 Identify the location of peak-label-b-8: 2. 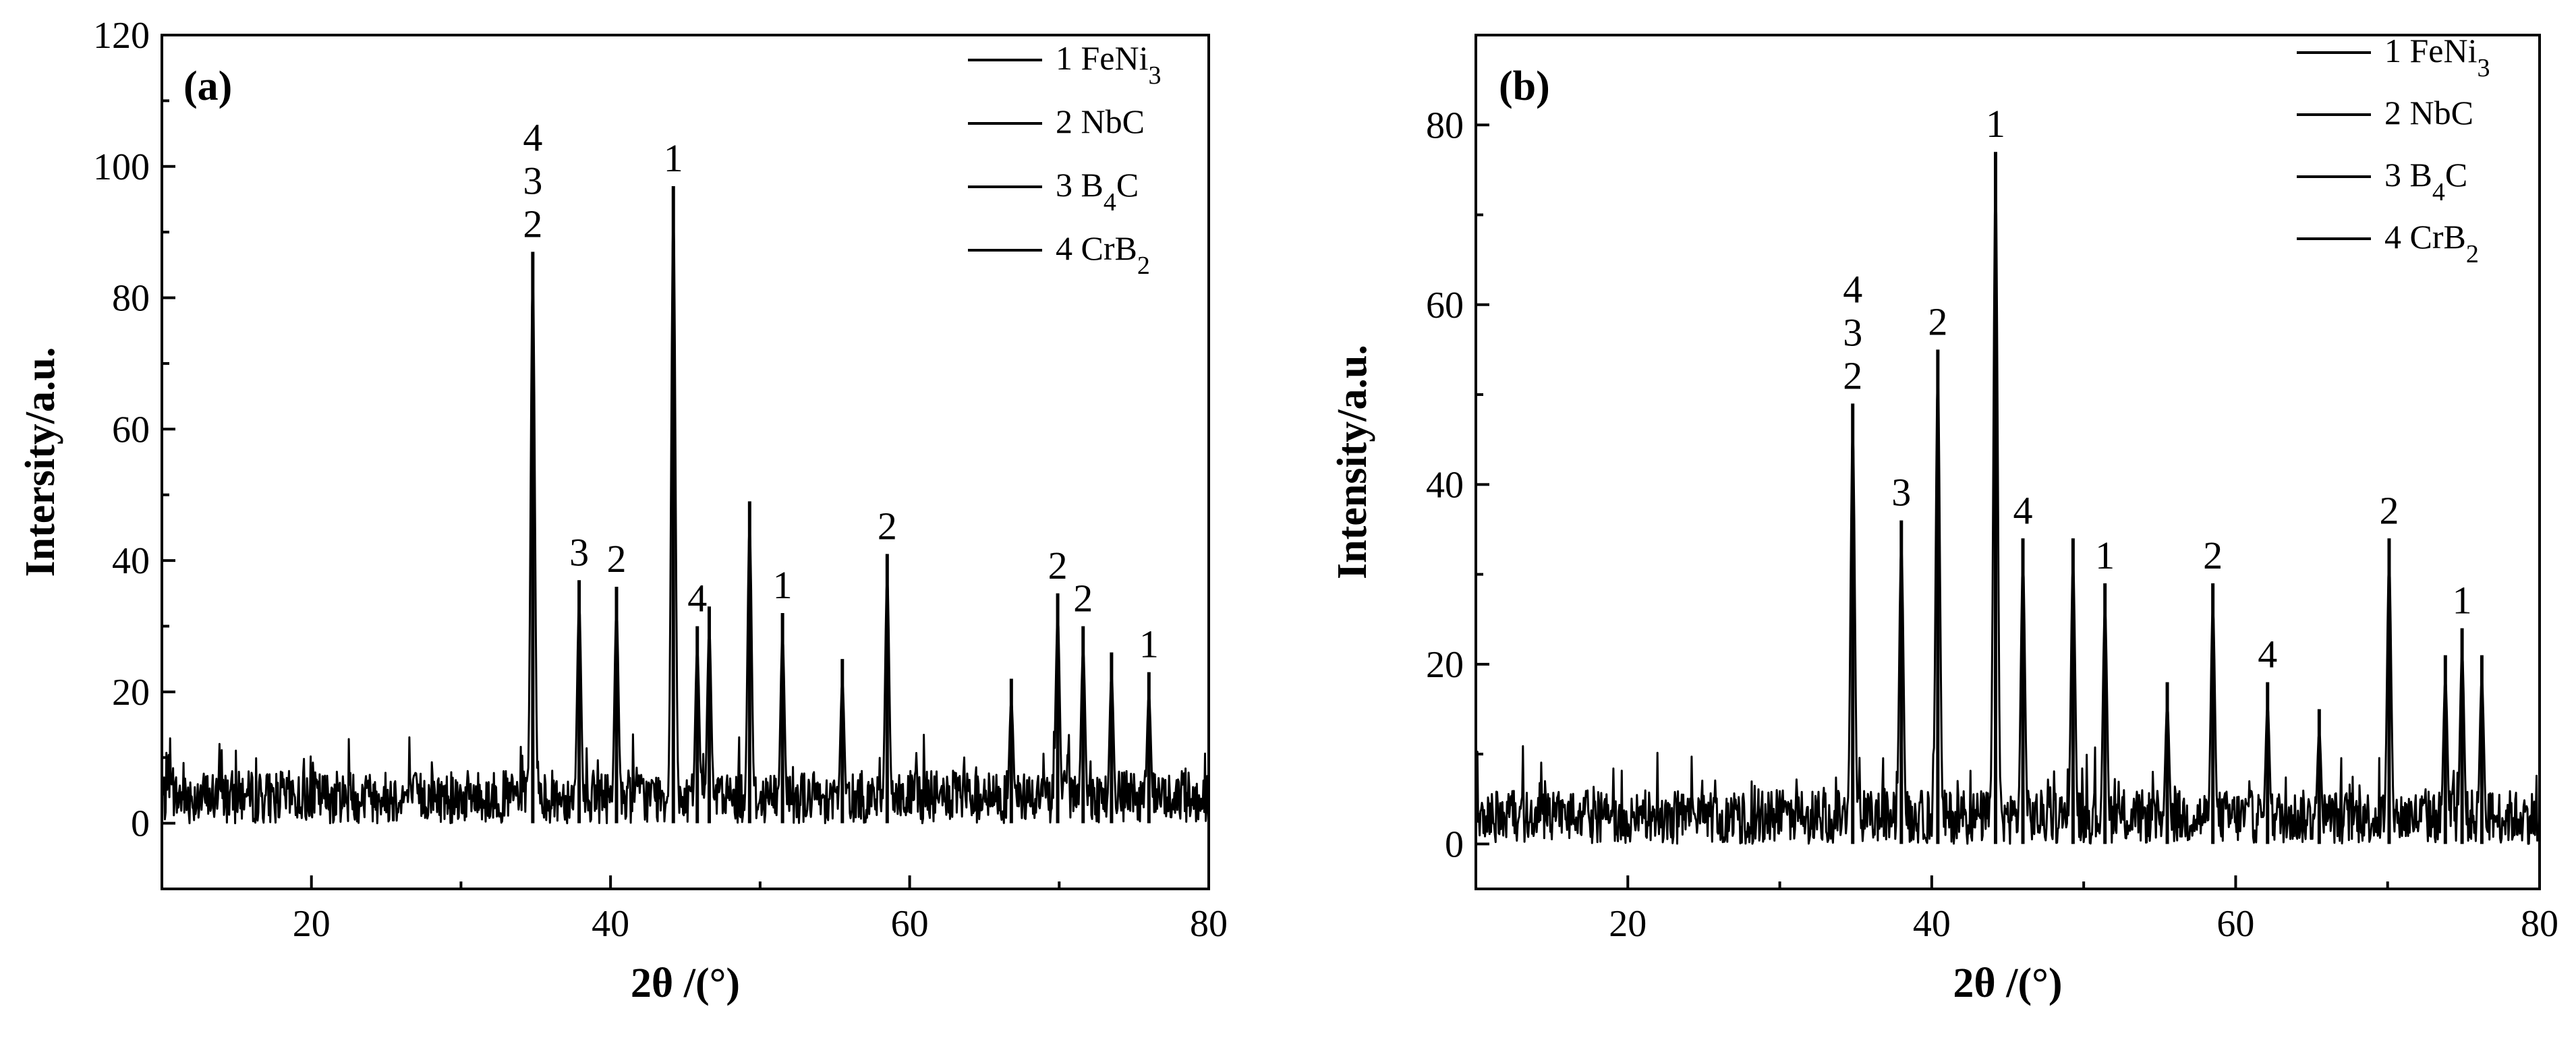
(2213, 555).